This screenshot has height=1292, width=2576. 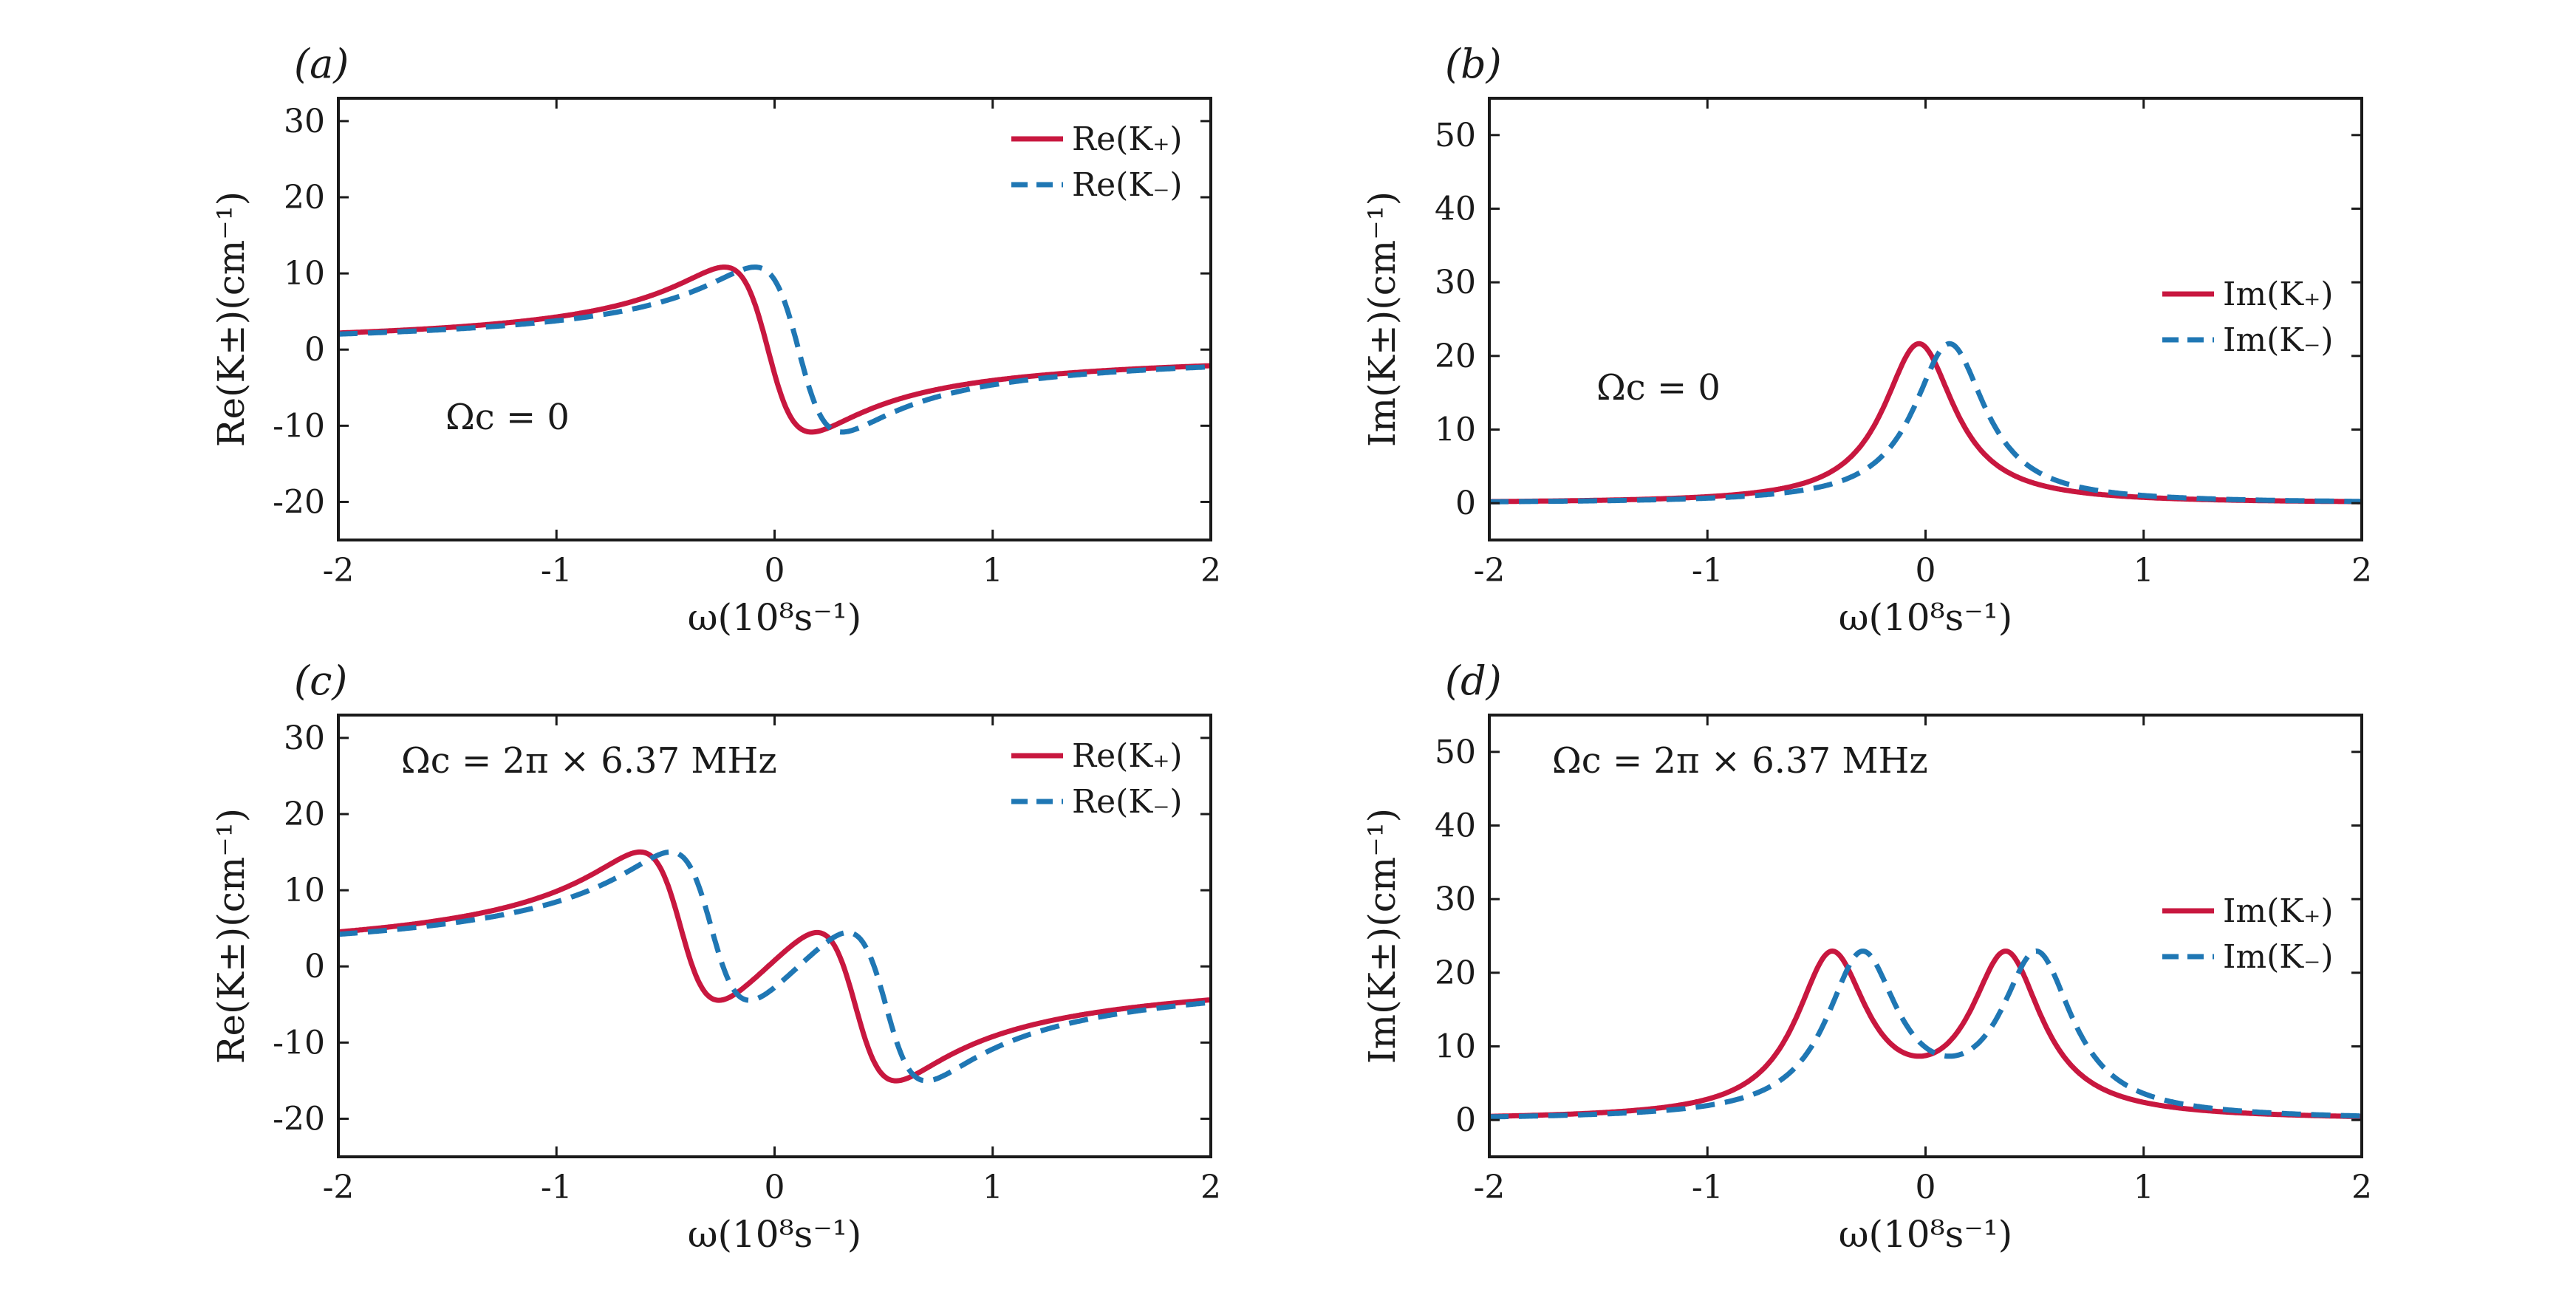 What do you see at coordinates (1473, 680) in the screenshot?
I see `panel-label: (d)` at bounding box center [1473, 680].